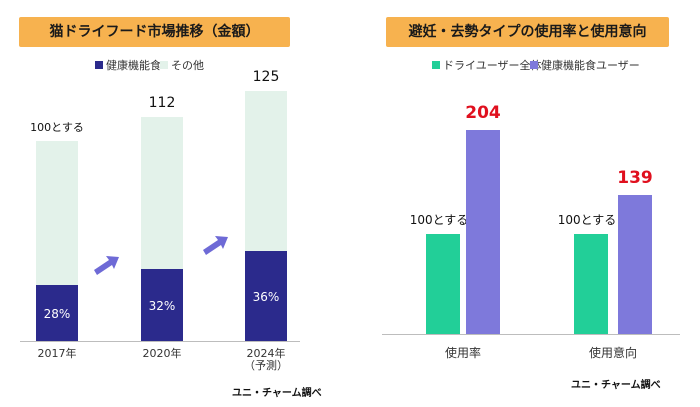 The width and height of the screenshot is (700, 407). Describe the element at coordinates (436, 65) in the screenshot. I see `legend-swatch-r0` at that location.